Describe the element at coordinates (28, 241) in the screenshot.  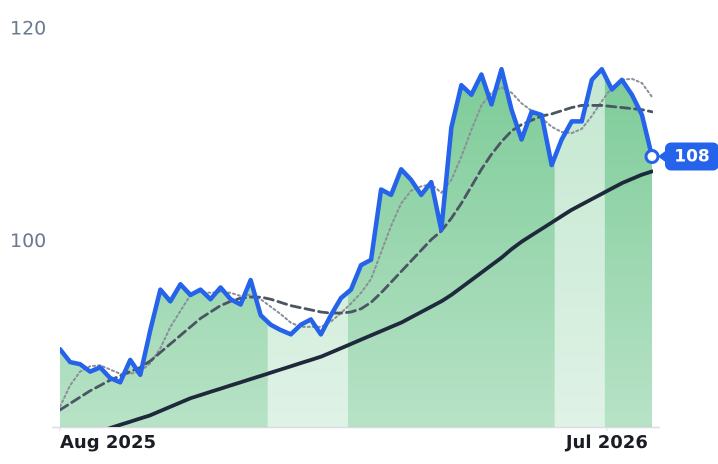
I see `y-tick-label: 100` at that location.